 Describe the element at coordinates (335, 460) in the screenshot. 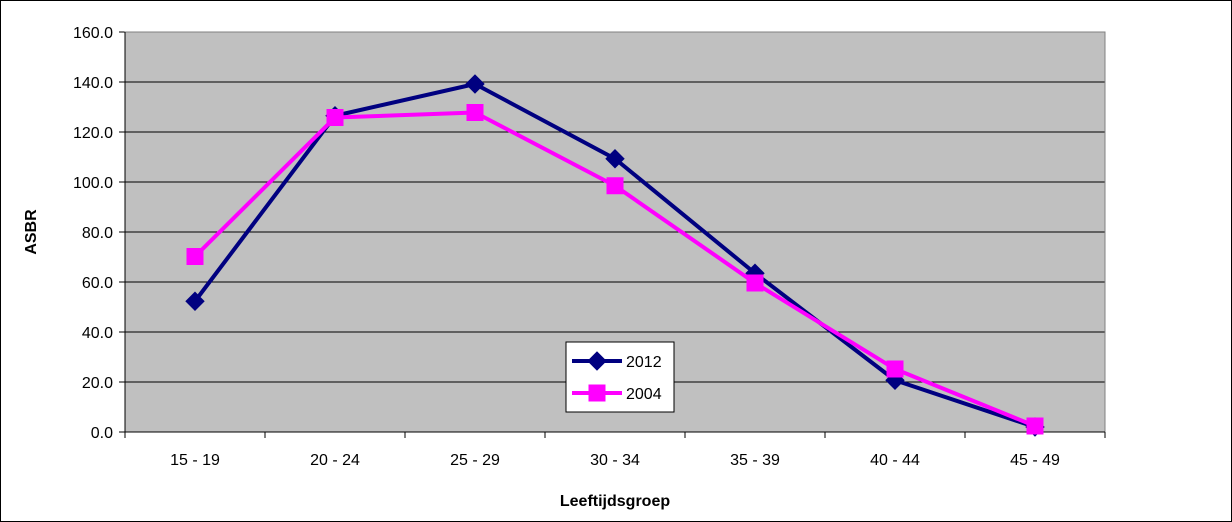

I see `x-tick-label: 20 - 24` at that location.